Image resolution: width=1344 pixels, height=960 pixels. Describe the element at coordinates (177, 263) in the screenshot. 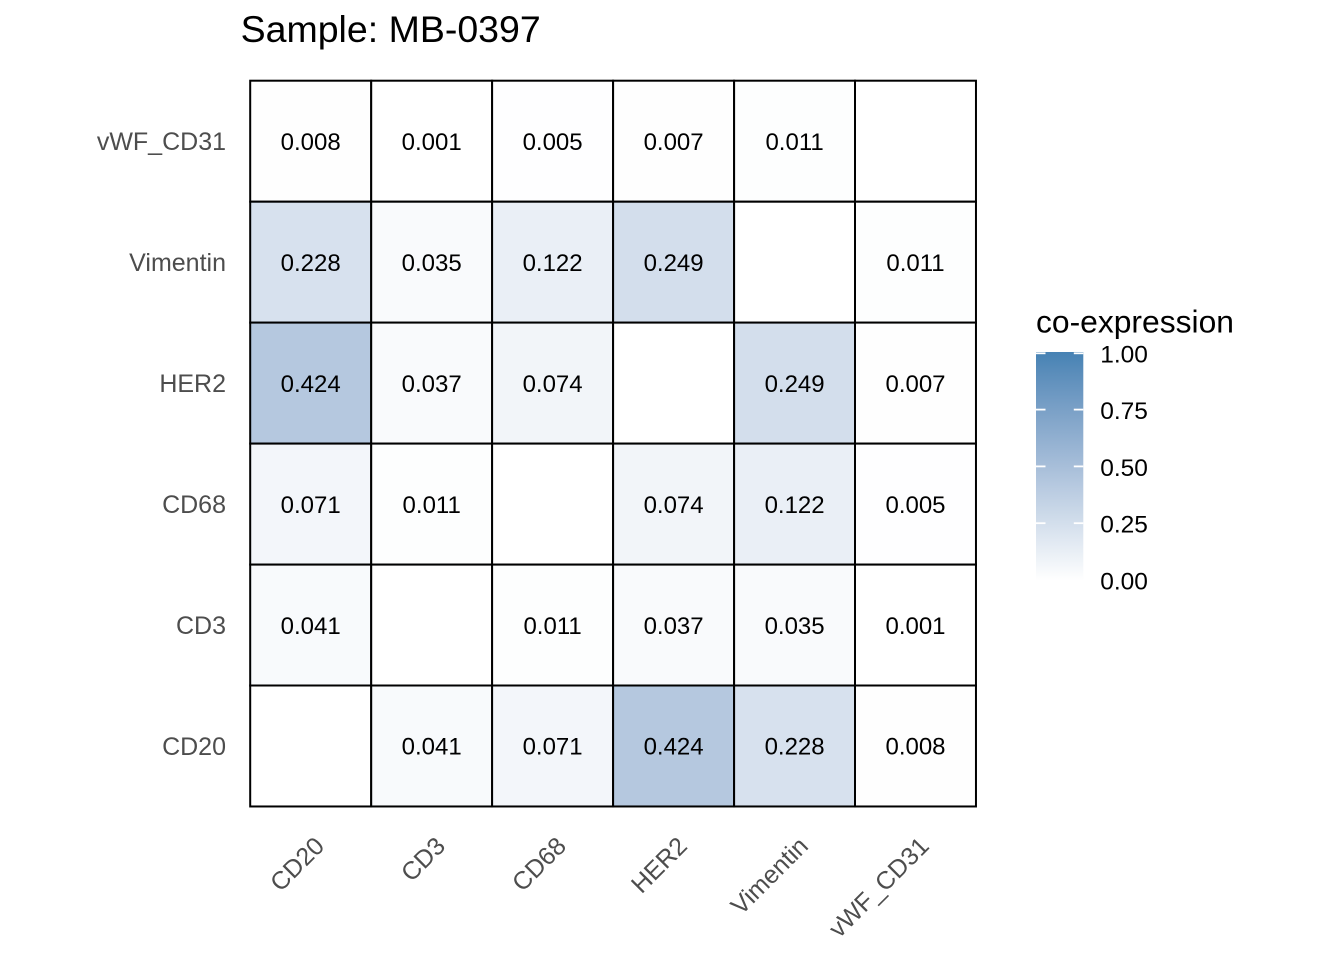

I see `svg-text: Vimentin` at that location.